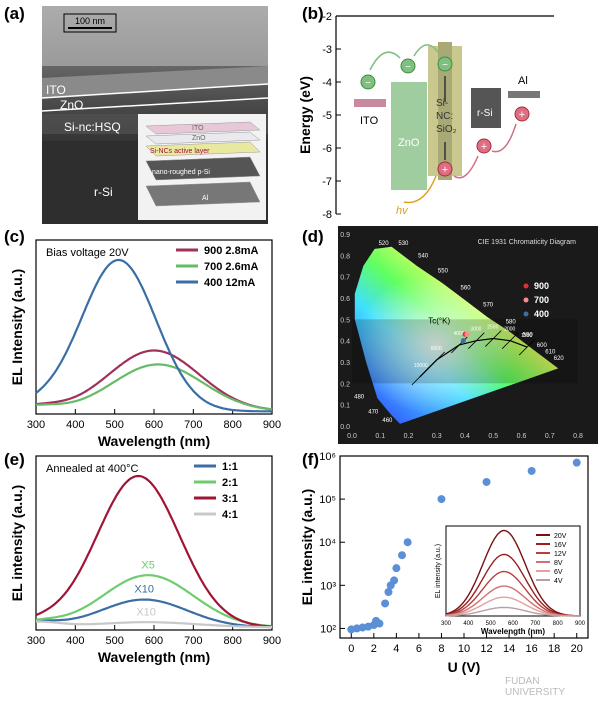 Image resolution: width=599 pixels, height=705 pixels. Describe the element at coordinates (560, 536) in the screenshot. I see `inset-legend-label-0: 20V` at that location.